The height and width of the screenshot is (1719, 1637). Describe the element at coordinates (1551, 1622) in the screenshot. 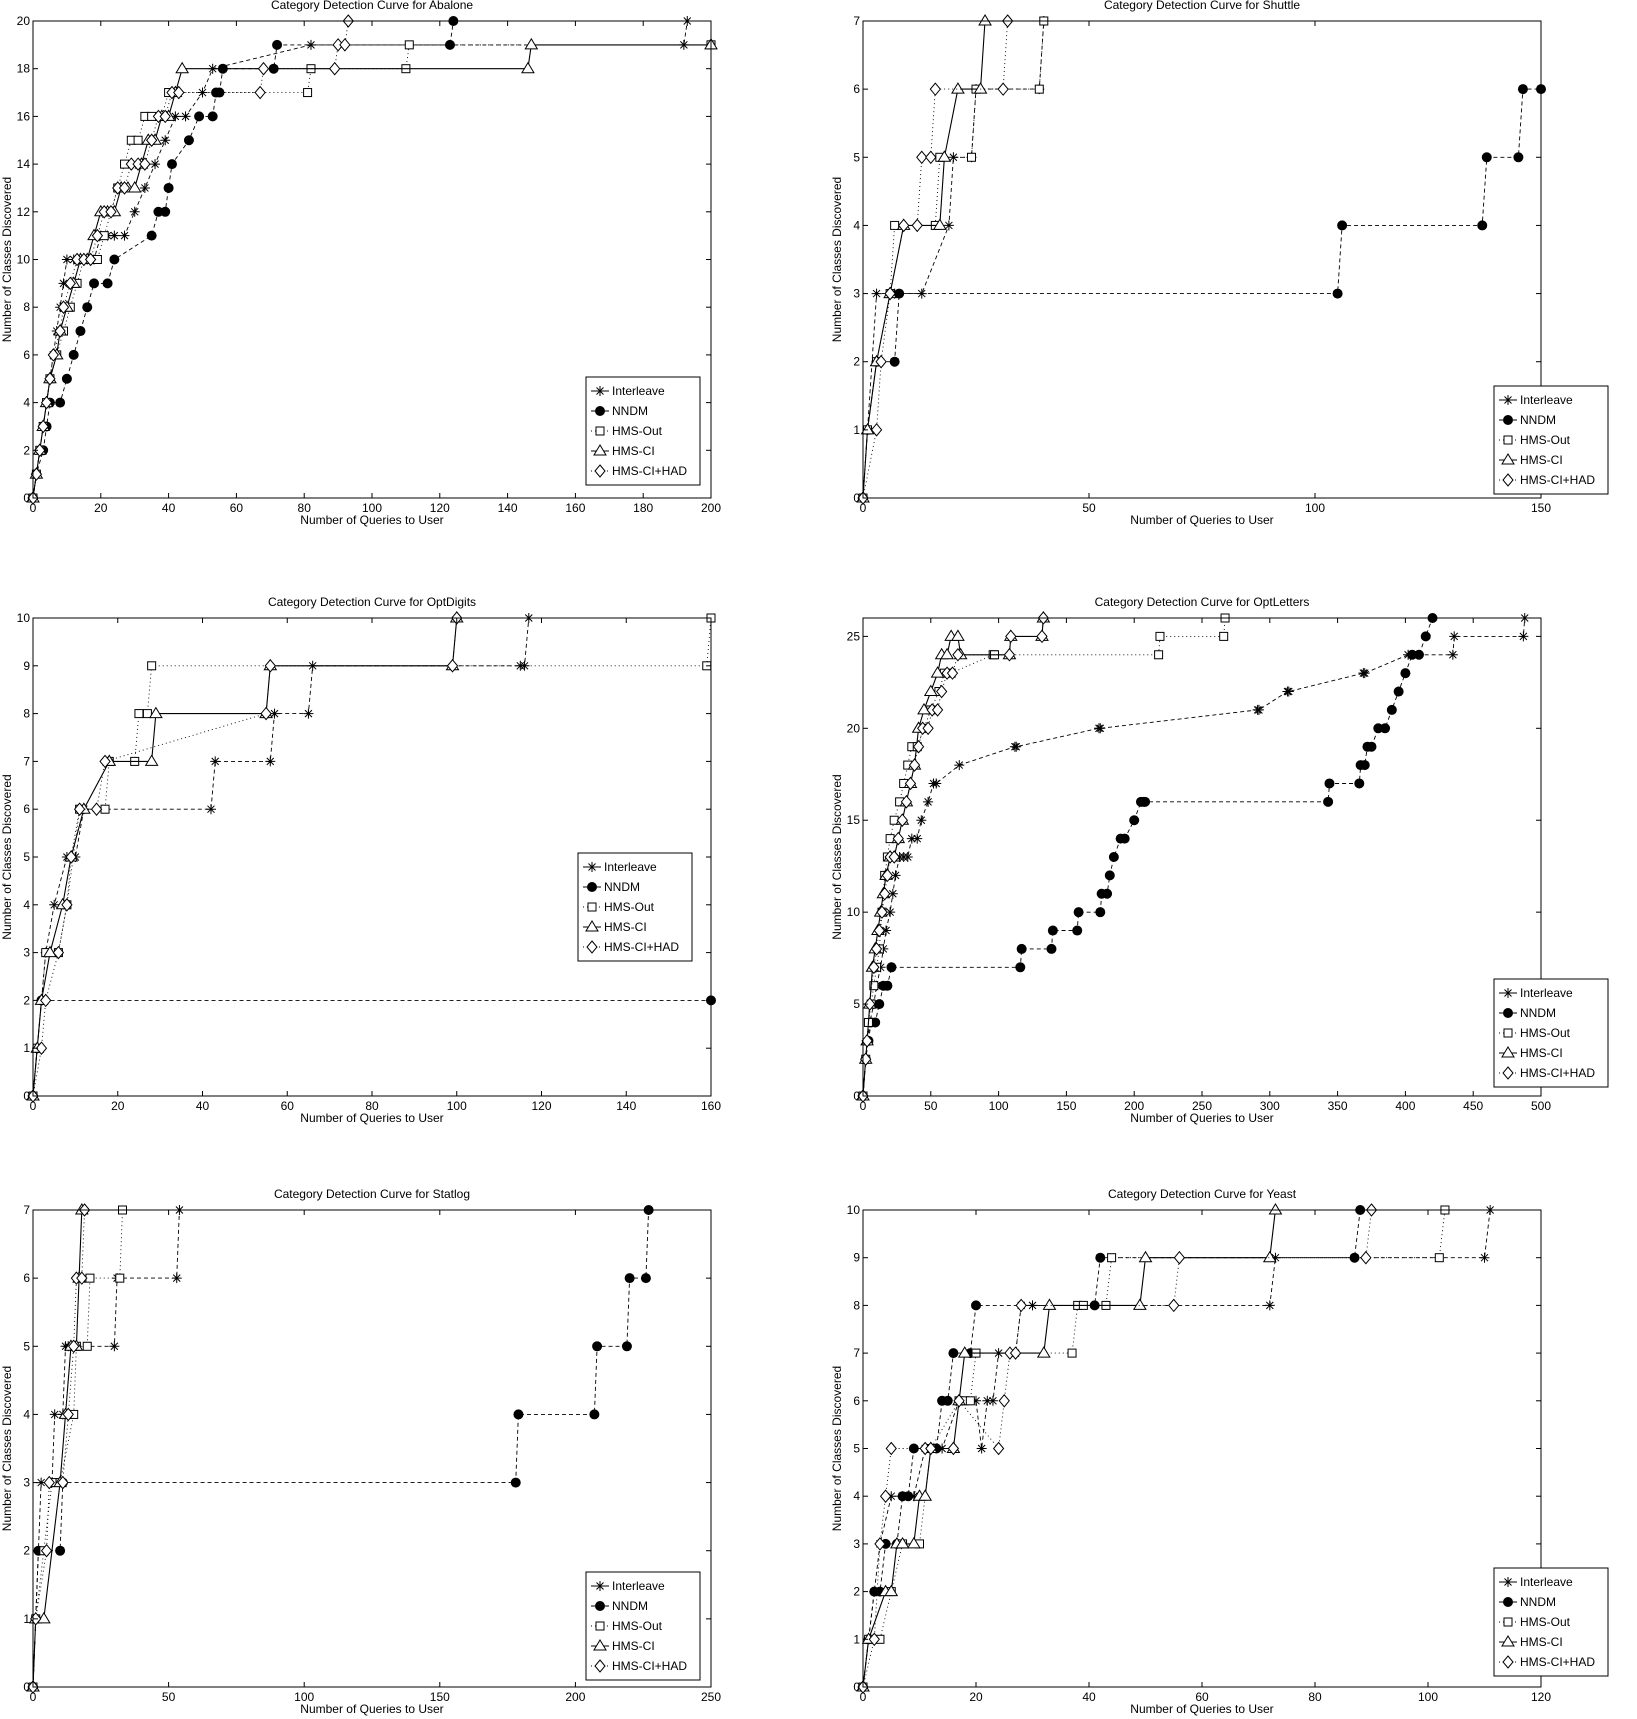

I see `legend: Interleave NNDM HMS-Out HMS-CI HMS-CI+HAD` at that location.